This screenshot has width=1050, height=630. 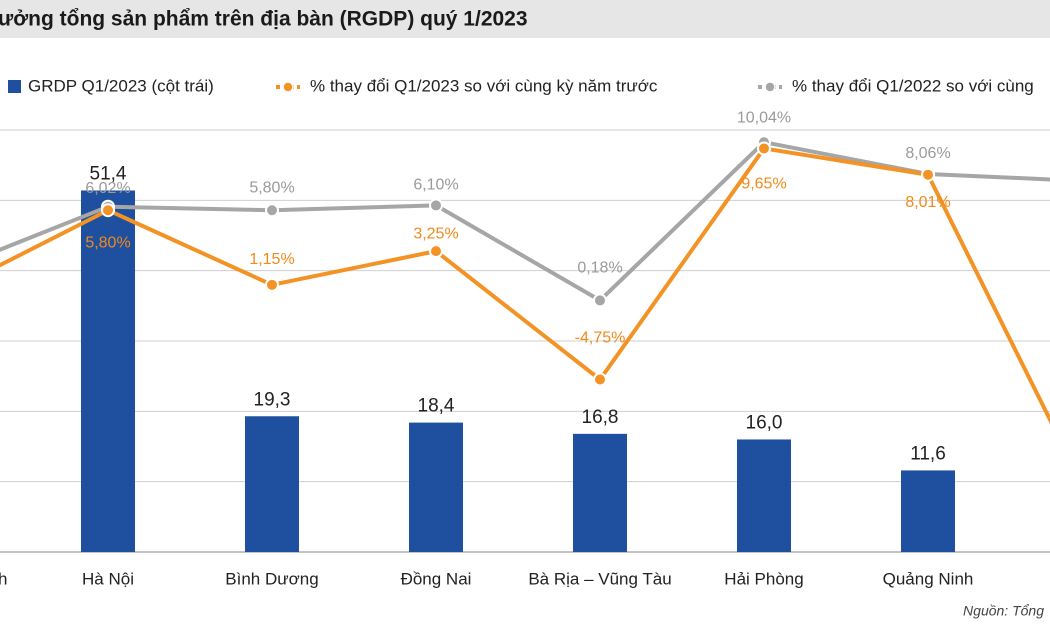 I want to click on legend-label: % thay đổi Q1/2022 so với cùng, so click(x=913, y=85).